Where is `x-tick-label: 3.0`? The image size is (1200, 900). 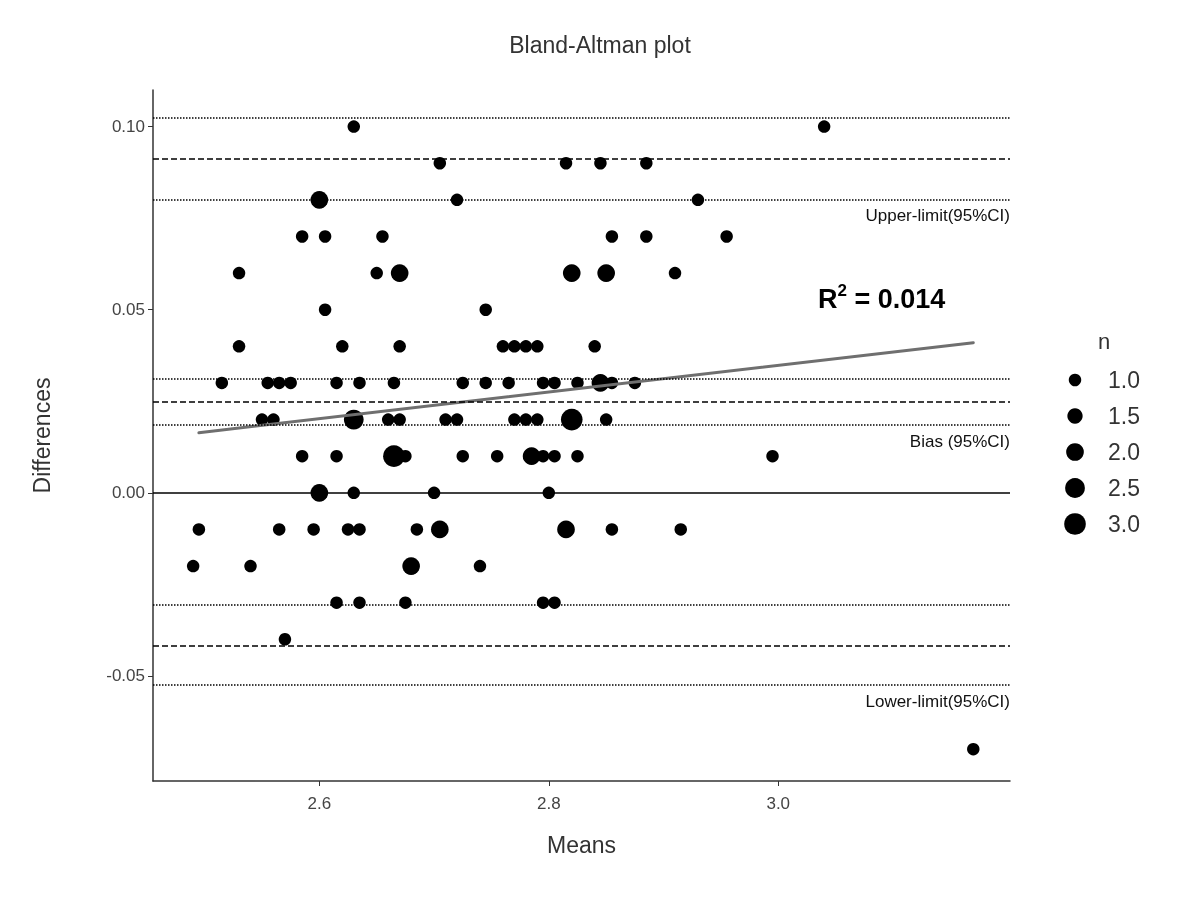
x-tick-label: 3.0 is located at coordinates (778, 803).